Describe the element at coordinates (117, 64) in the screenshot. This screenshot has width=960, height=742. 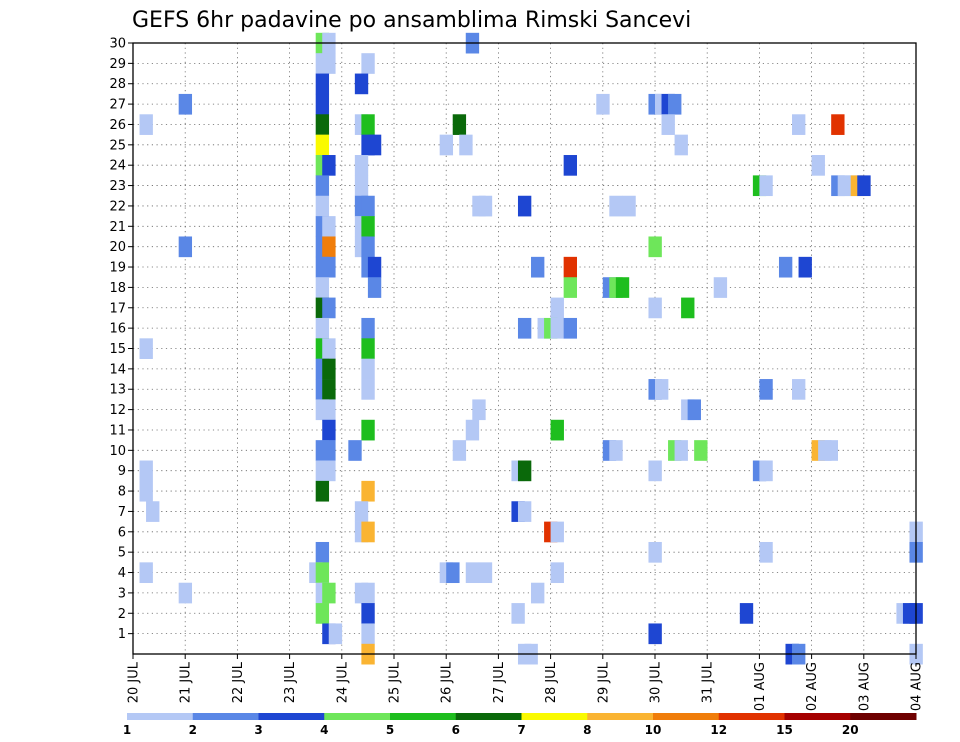
I see `y-tick-label: 29` at that location.